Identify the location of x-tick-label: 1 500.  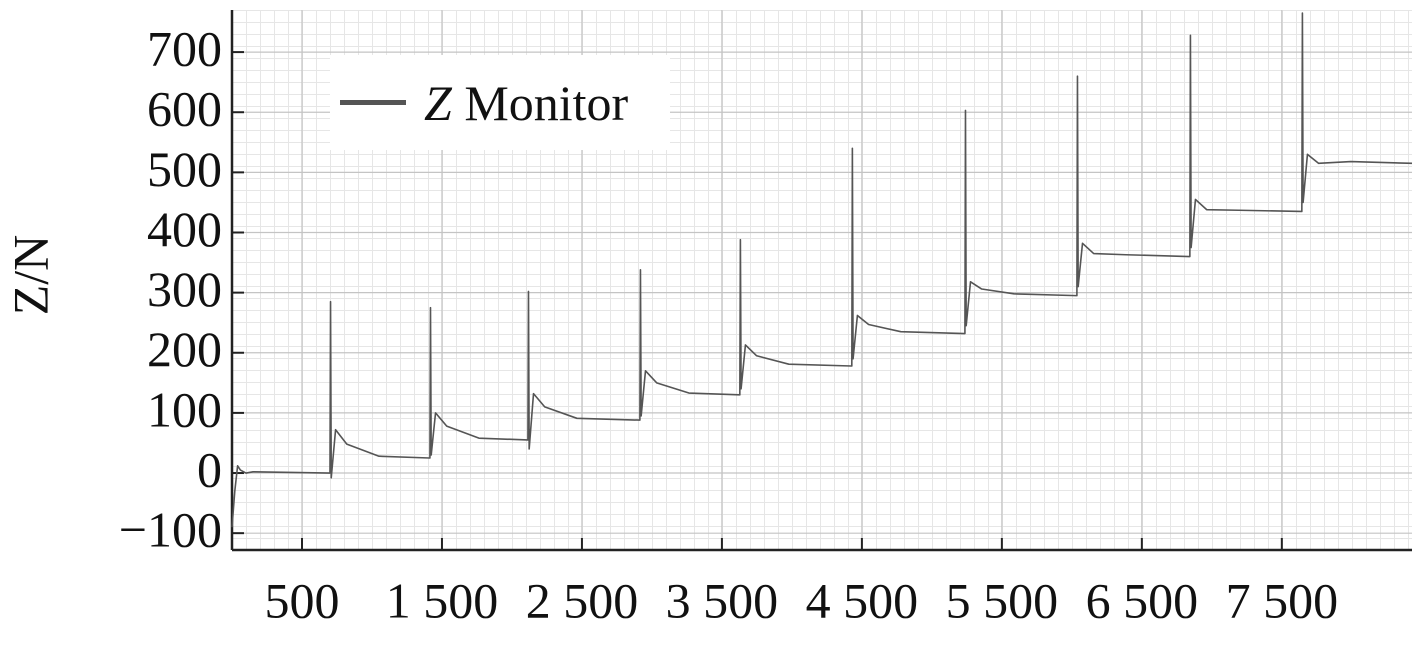
(442, 600).